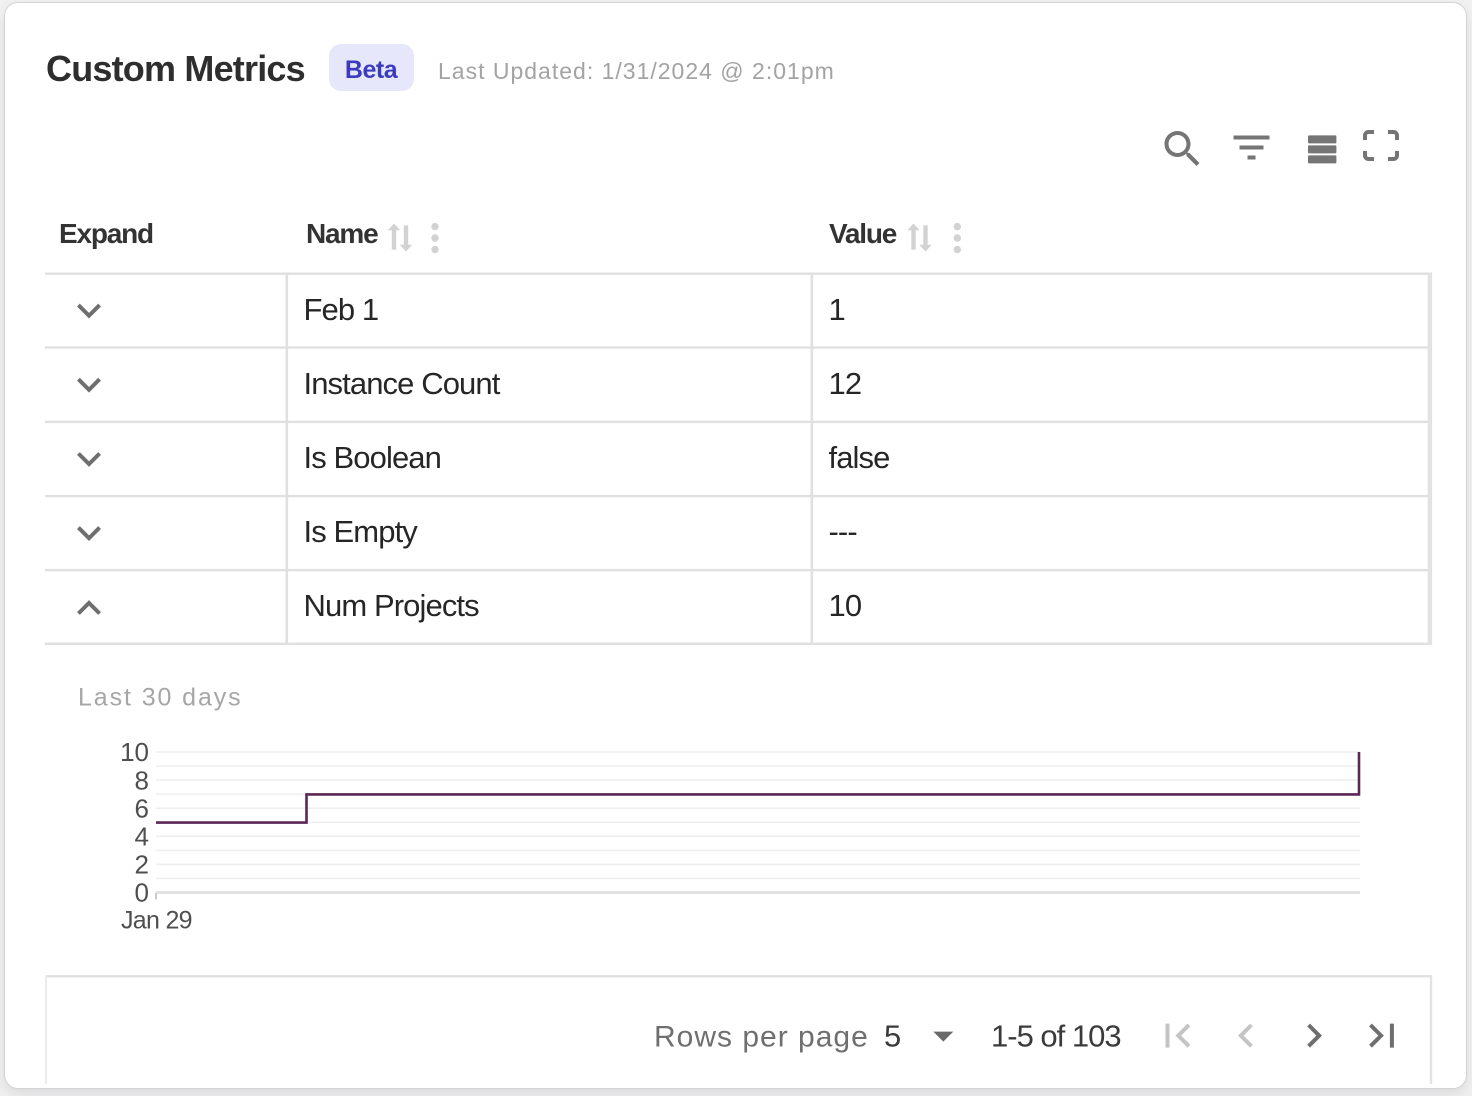  What do you see at coordinates (636, 71) in the screenshot?
I see `svg-text:Last Updated: 1/31/2024 @ 2:01: Last Updated: 1/31/2024 @ 2:01pm` at bounding box center [636, 71].